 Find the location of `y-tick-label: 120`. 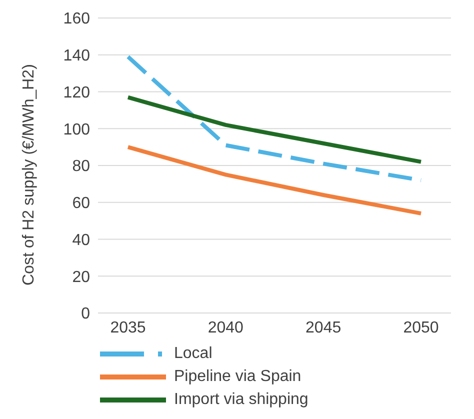

y-tick-label: 120 is located at coordinates (76, 93).